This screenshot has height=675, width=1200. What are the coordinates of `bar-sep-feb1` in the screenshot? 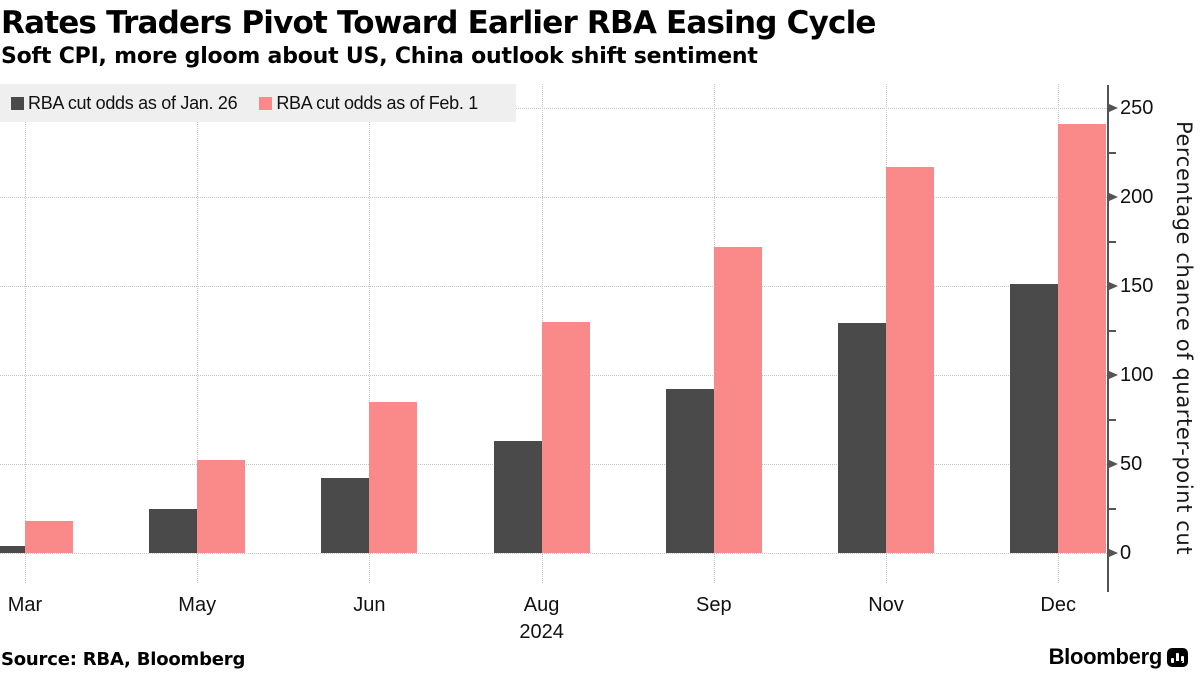 It's located at (737, 399).